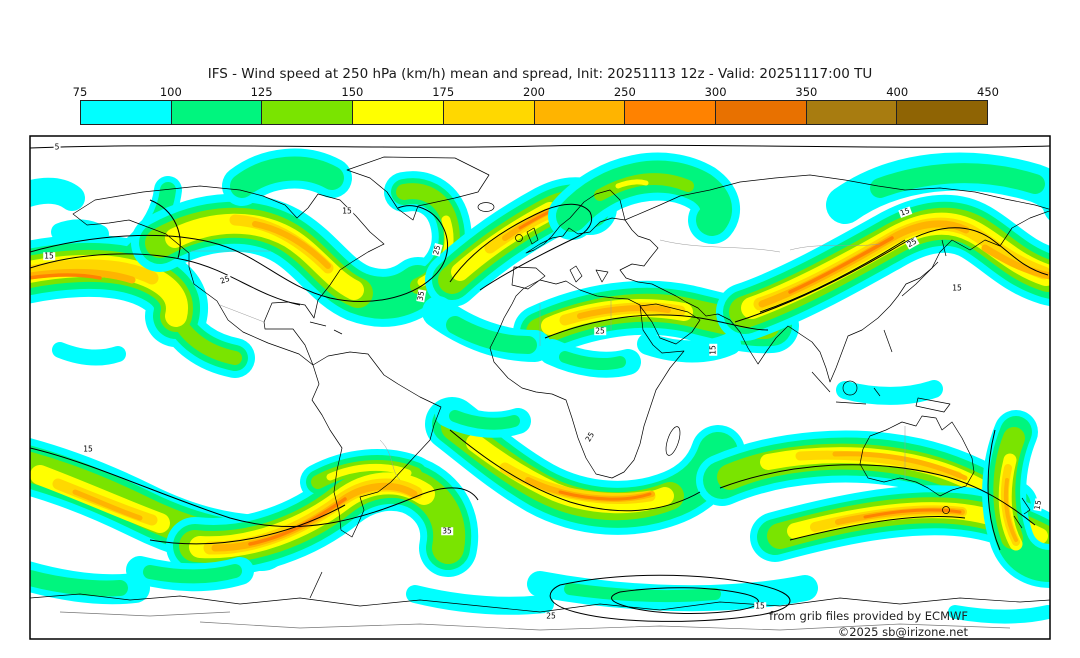  I want to click on colorbar-bar, so click(534, 112).